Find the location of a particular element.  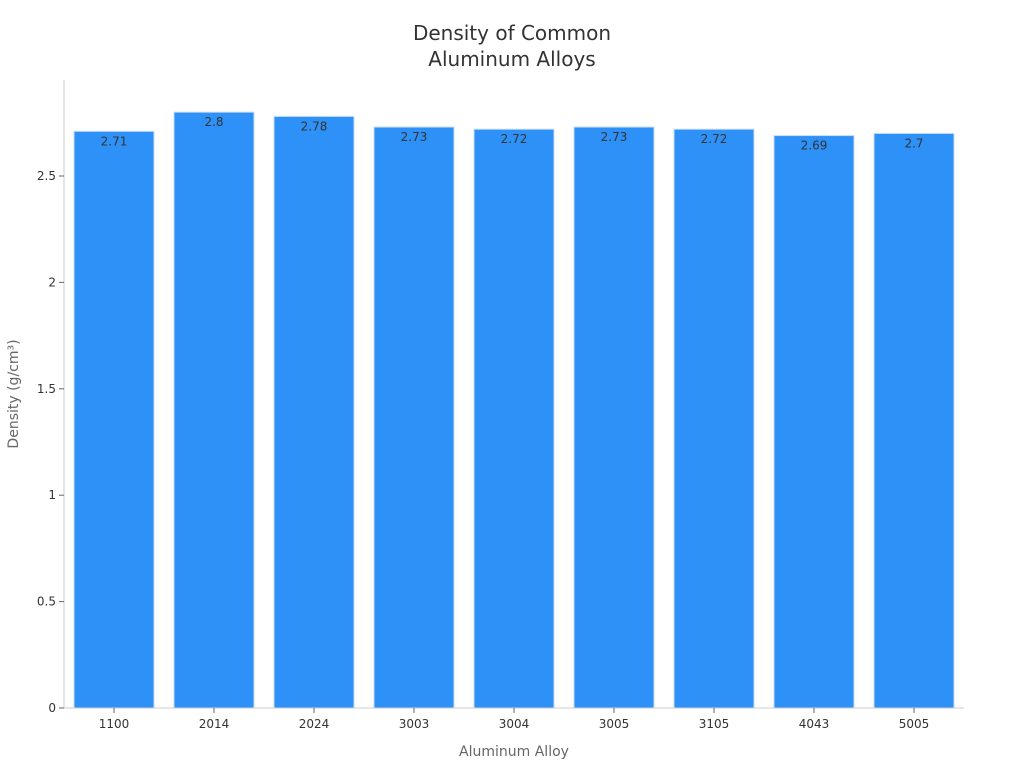

data-label-1100: 2.71 is located at coordinates (114, 141).